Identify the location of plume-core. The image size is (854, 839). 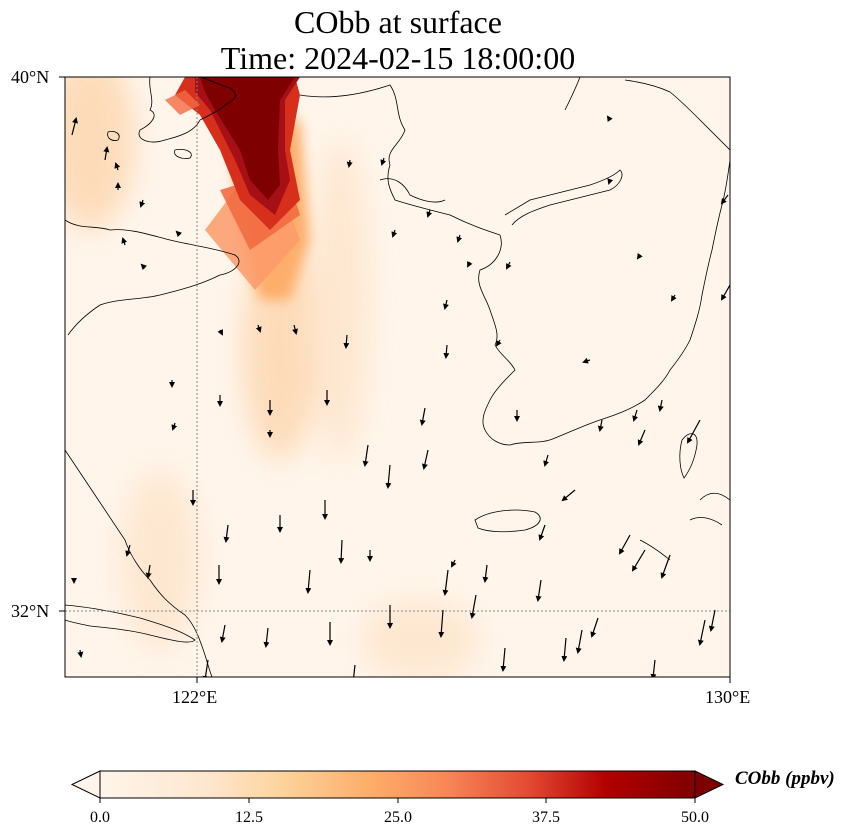
(232, 183).